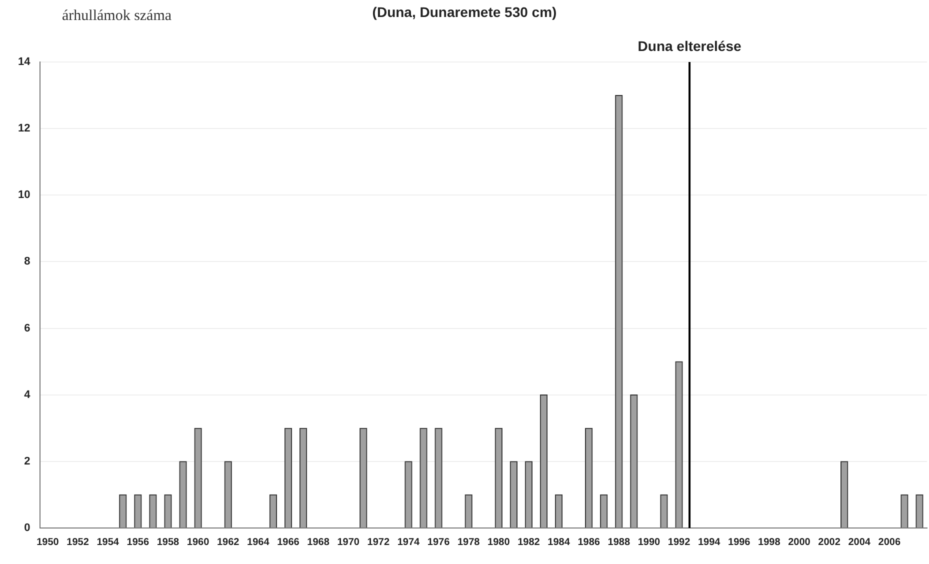  Describe the element at coordinates (24, 195) in the screenshot. I see `y-tick-label: 10` at that location.